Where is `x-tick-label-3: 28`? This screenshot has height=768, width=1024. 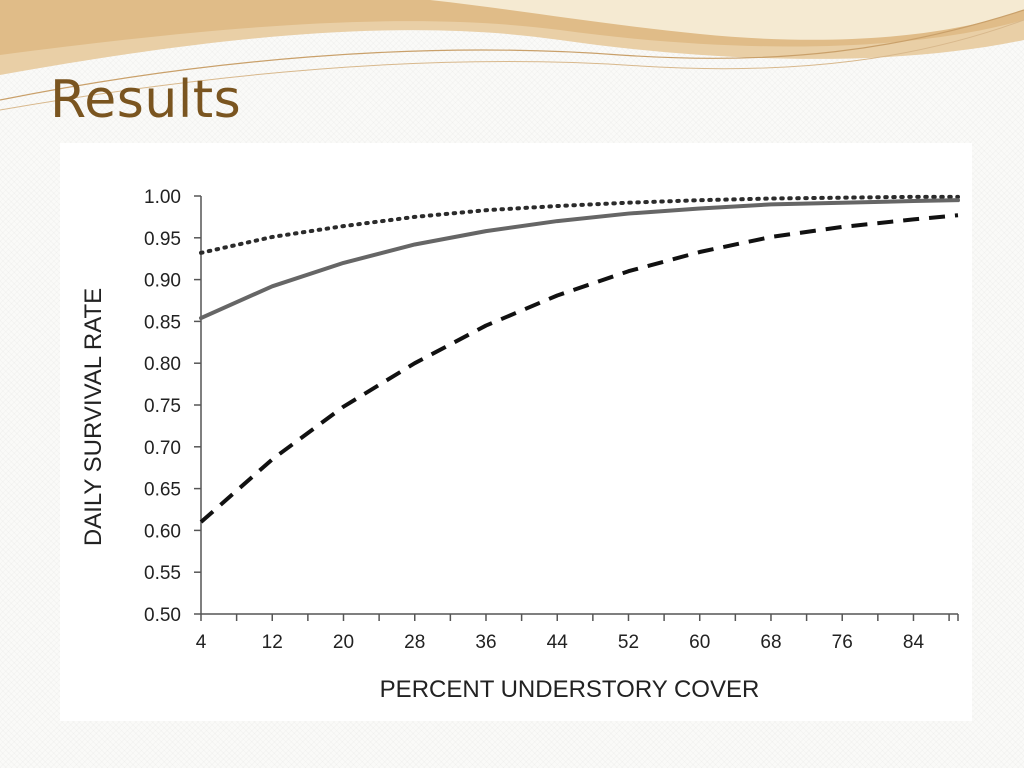 x-tick-label-3: 28 is located at coordinates (414, 642).